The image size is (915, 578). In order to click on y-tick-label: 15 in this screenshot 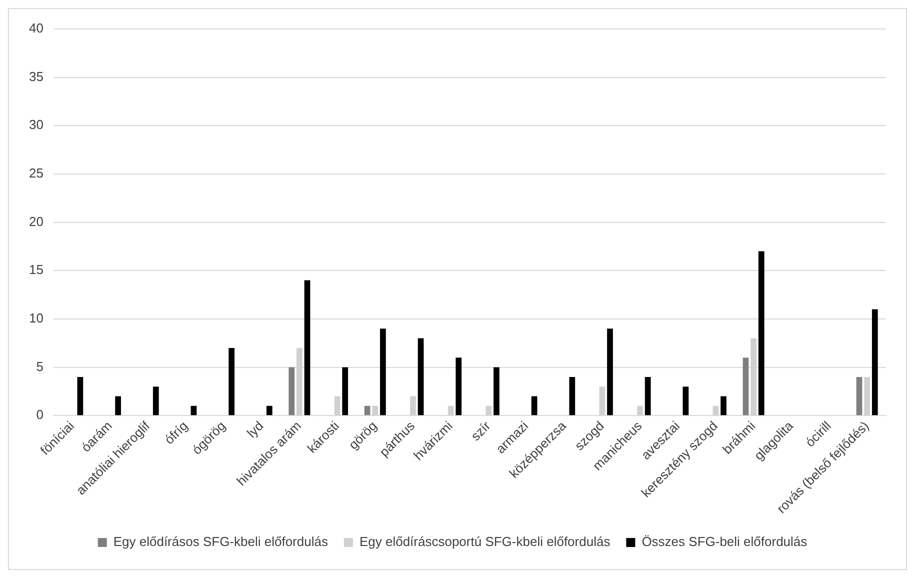, I will do `click(36, 270)`.